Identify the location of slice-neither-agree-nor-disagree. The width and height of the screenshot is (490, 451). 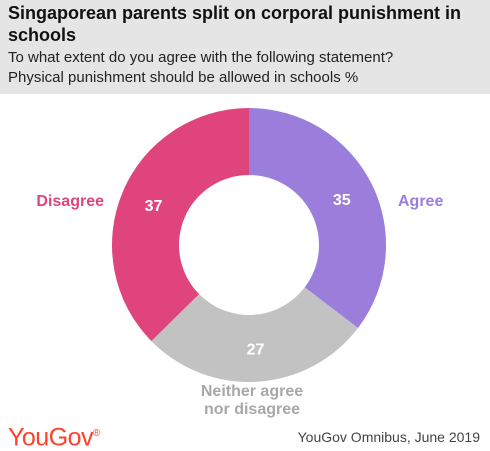
(255, 334).